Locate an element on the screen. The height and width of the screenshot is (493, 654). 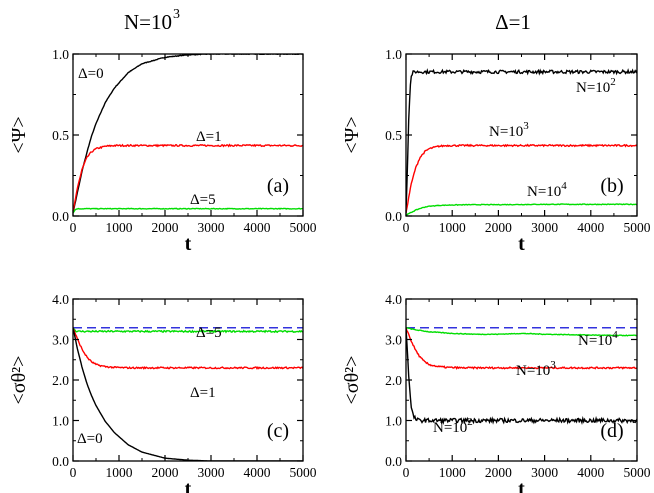
column-title-left: N=10 3 is located at coordinates (152, 20).